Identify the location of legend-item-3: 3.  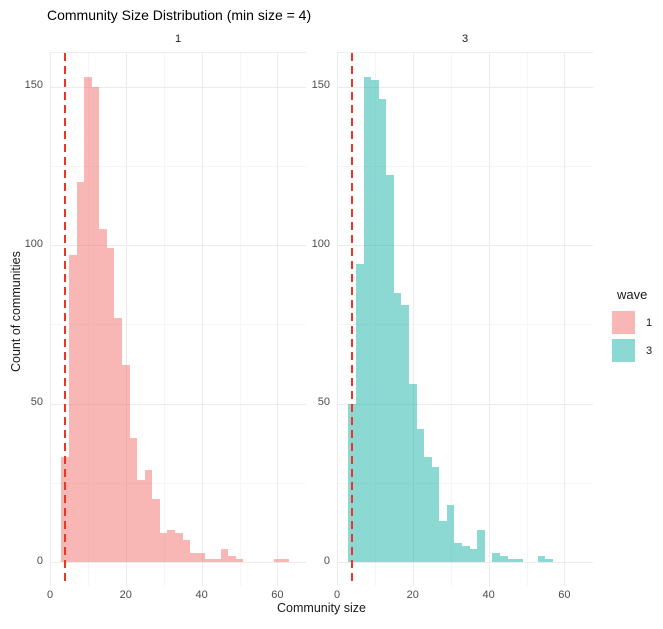
(632, 350).